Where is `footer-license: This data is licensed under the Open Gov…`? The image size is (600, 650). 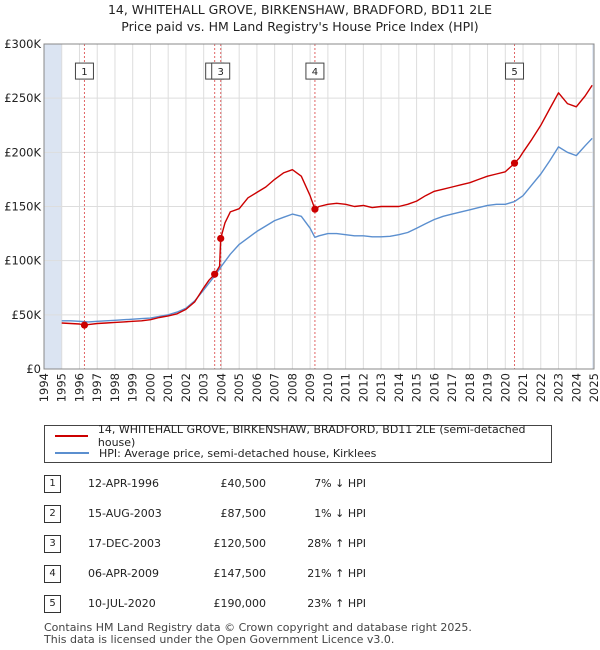
footer-license: This data is licensed under the Open Gov… is located at coordinates (219, 639).